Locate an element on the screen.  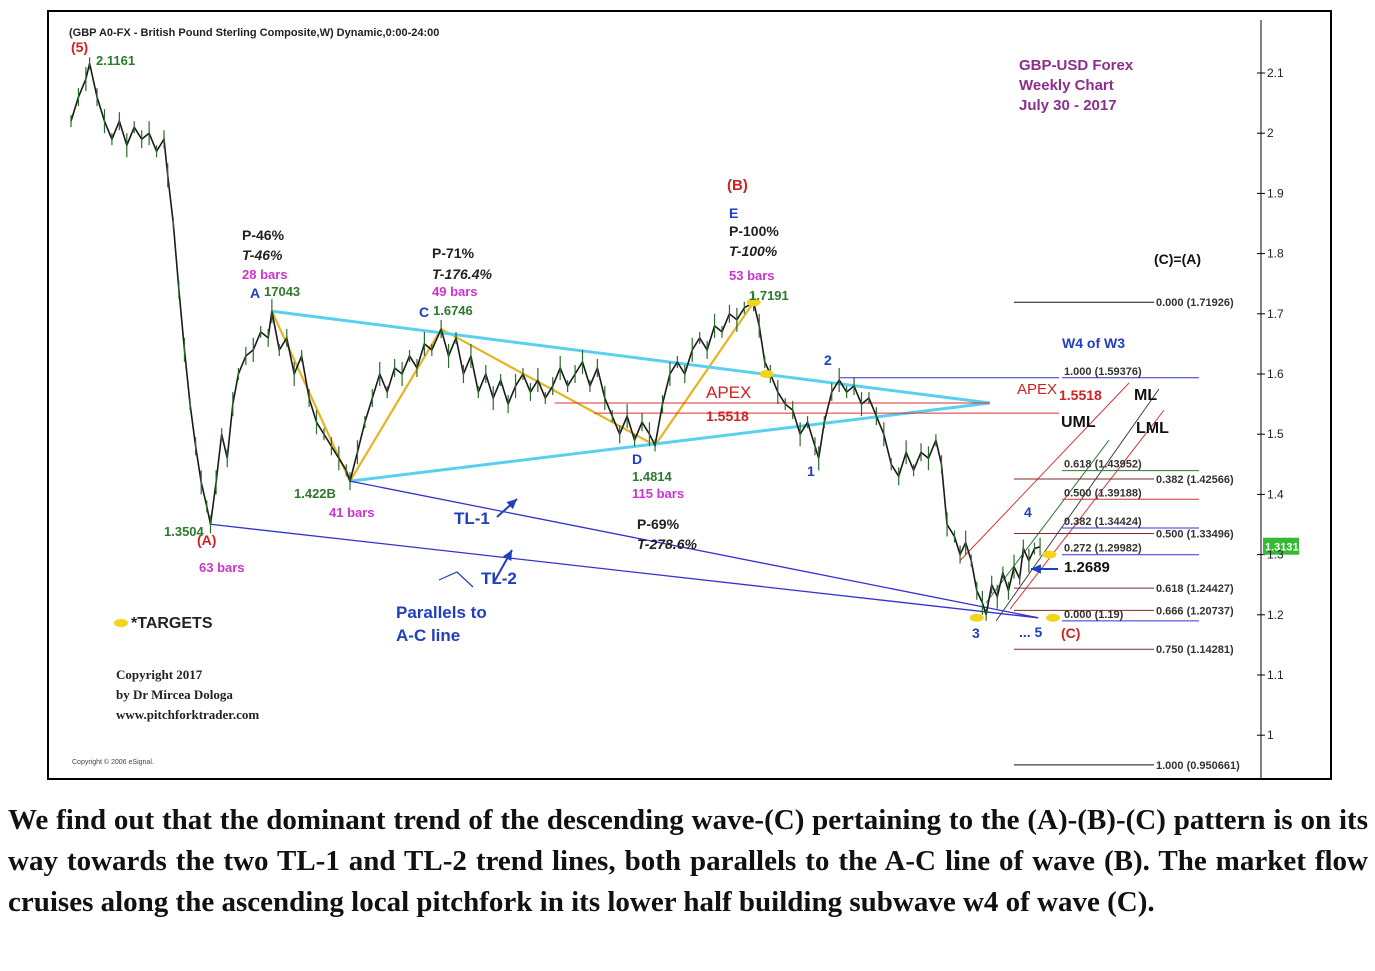
arrow-price: 1.2689 is located at coordinates (1087, 567).